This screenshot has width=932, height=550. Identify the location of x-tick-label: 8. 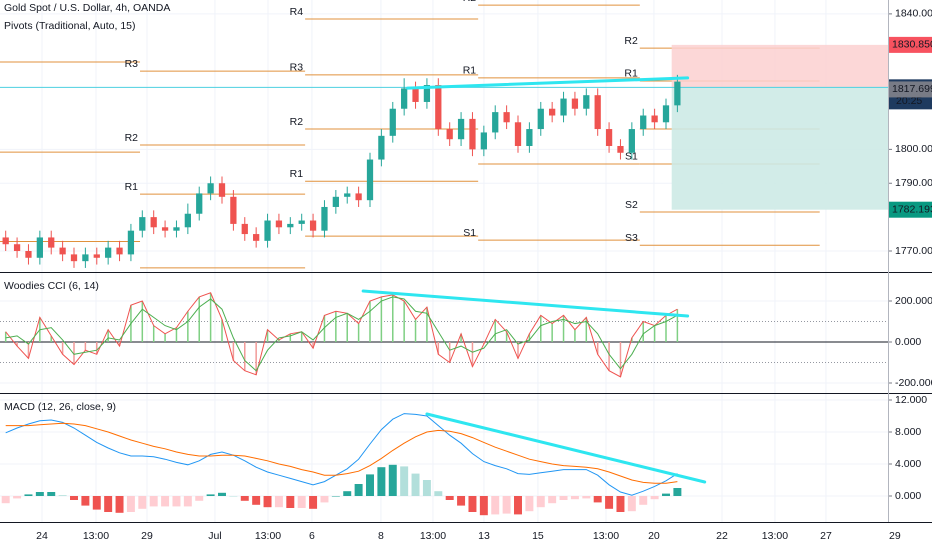
(381, 536).